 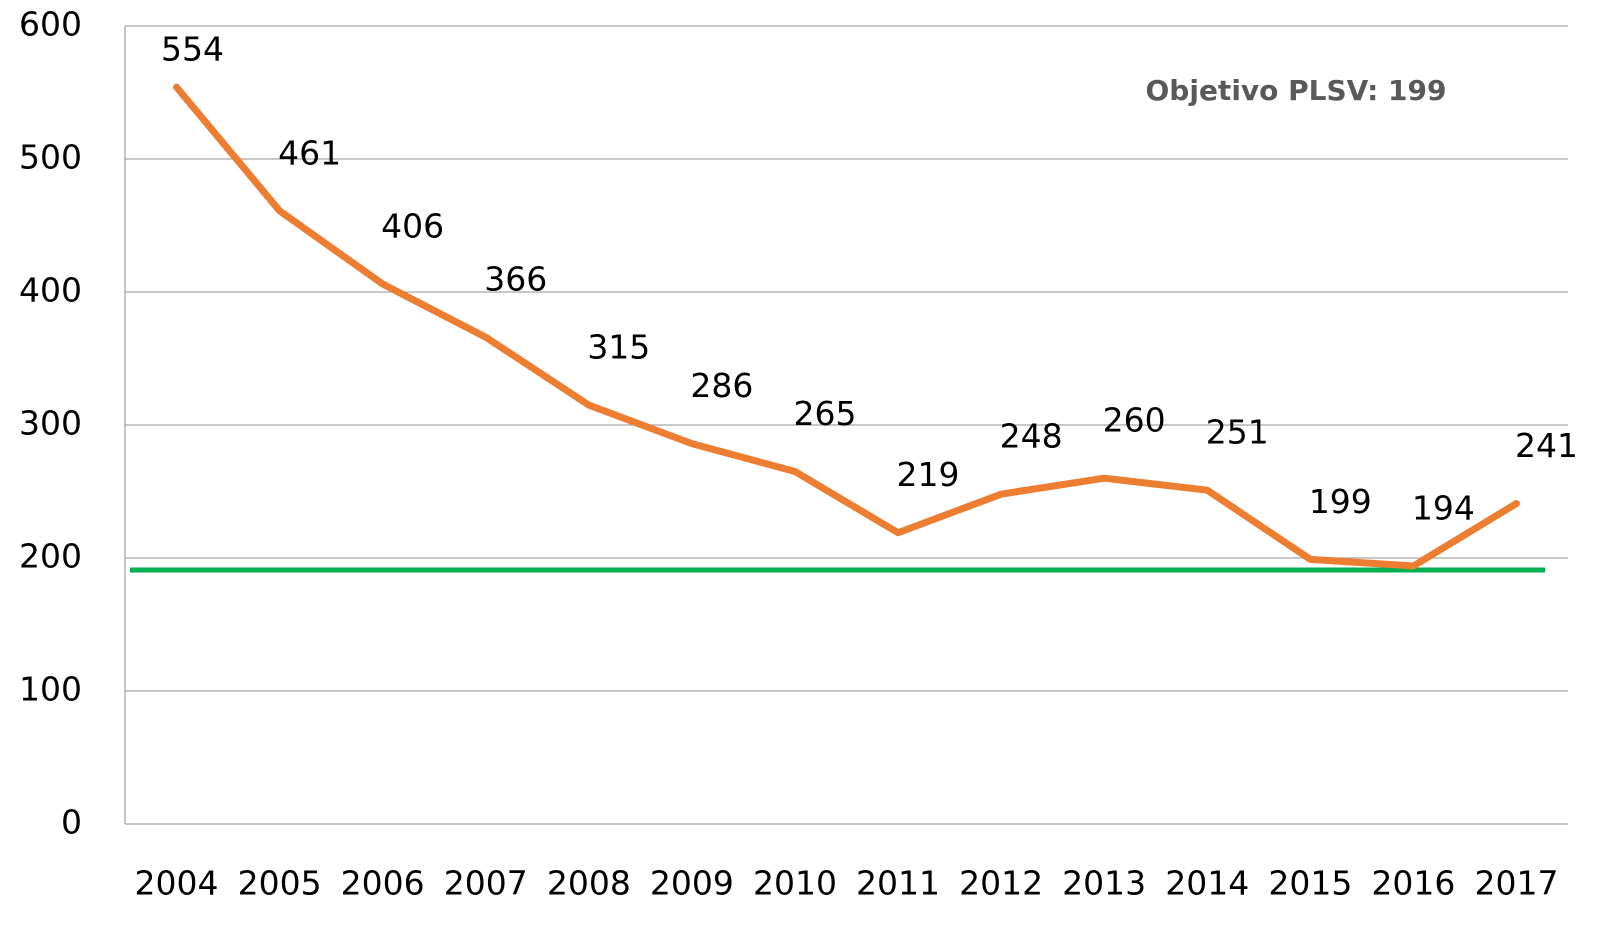 I want to click on y-tick-label: 300, so click(x=50, y=423).